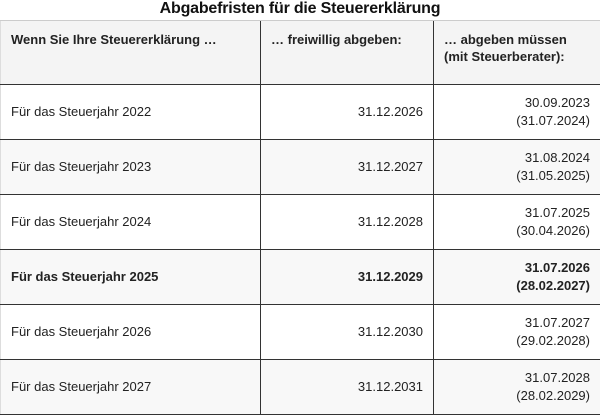  I want to click on cell-year: Für das Steuerjahr 2025, so click(131, 277).